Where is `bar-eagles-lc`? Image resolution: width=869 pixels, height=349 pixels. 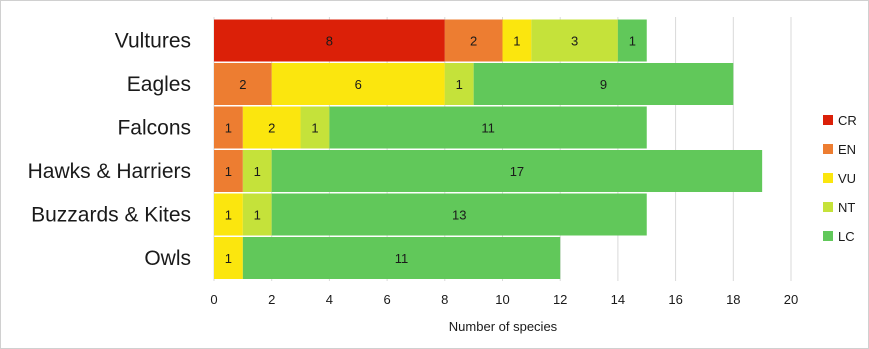
bar-eagles-lc is located at coordinates (603, 84).